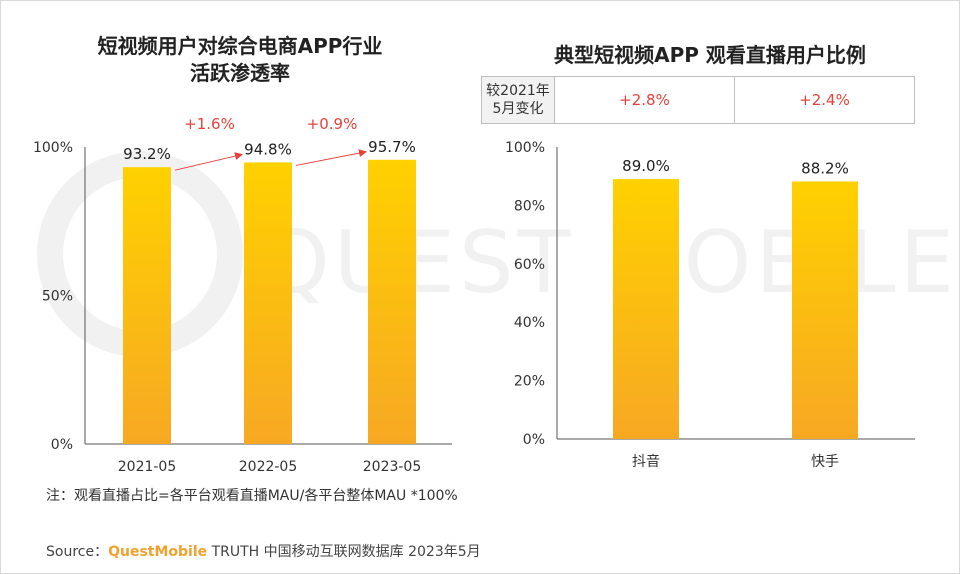 This screenshot has height=574, width=960. Describe the element at coordinates (392, 467) in the screenshot. I see `chart1-x-tick-label: 2023-05` at that location.